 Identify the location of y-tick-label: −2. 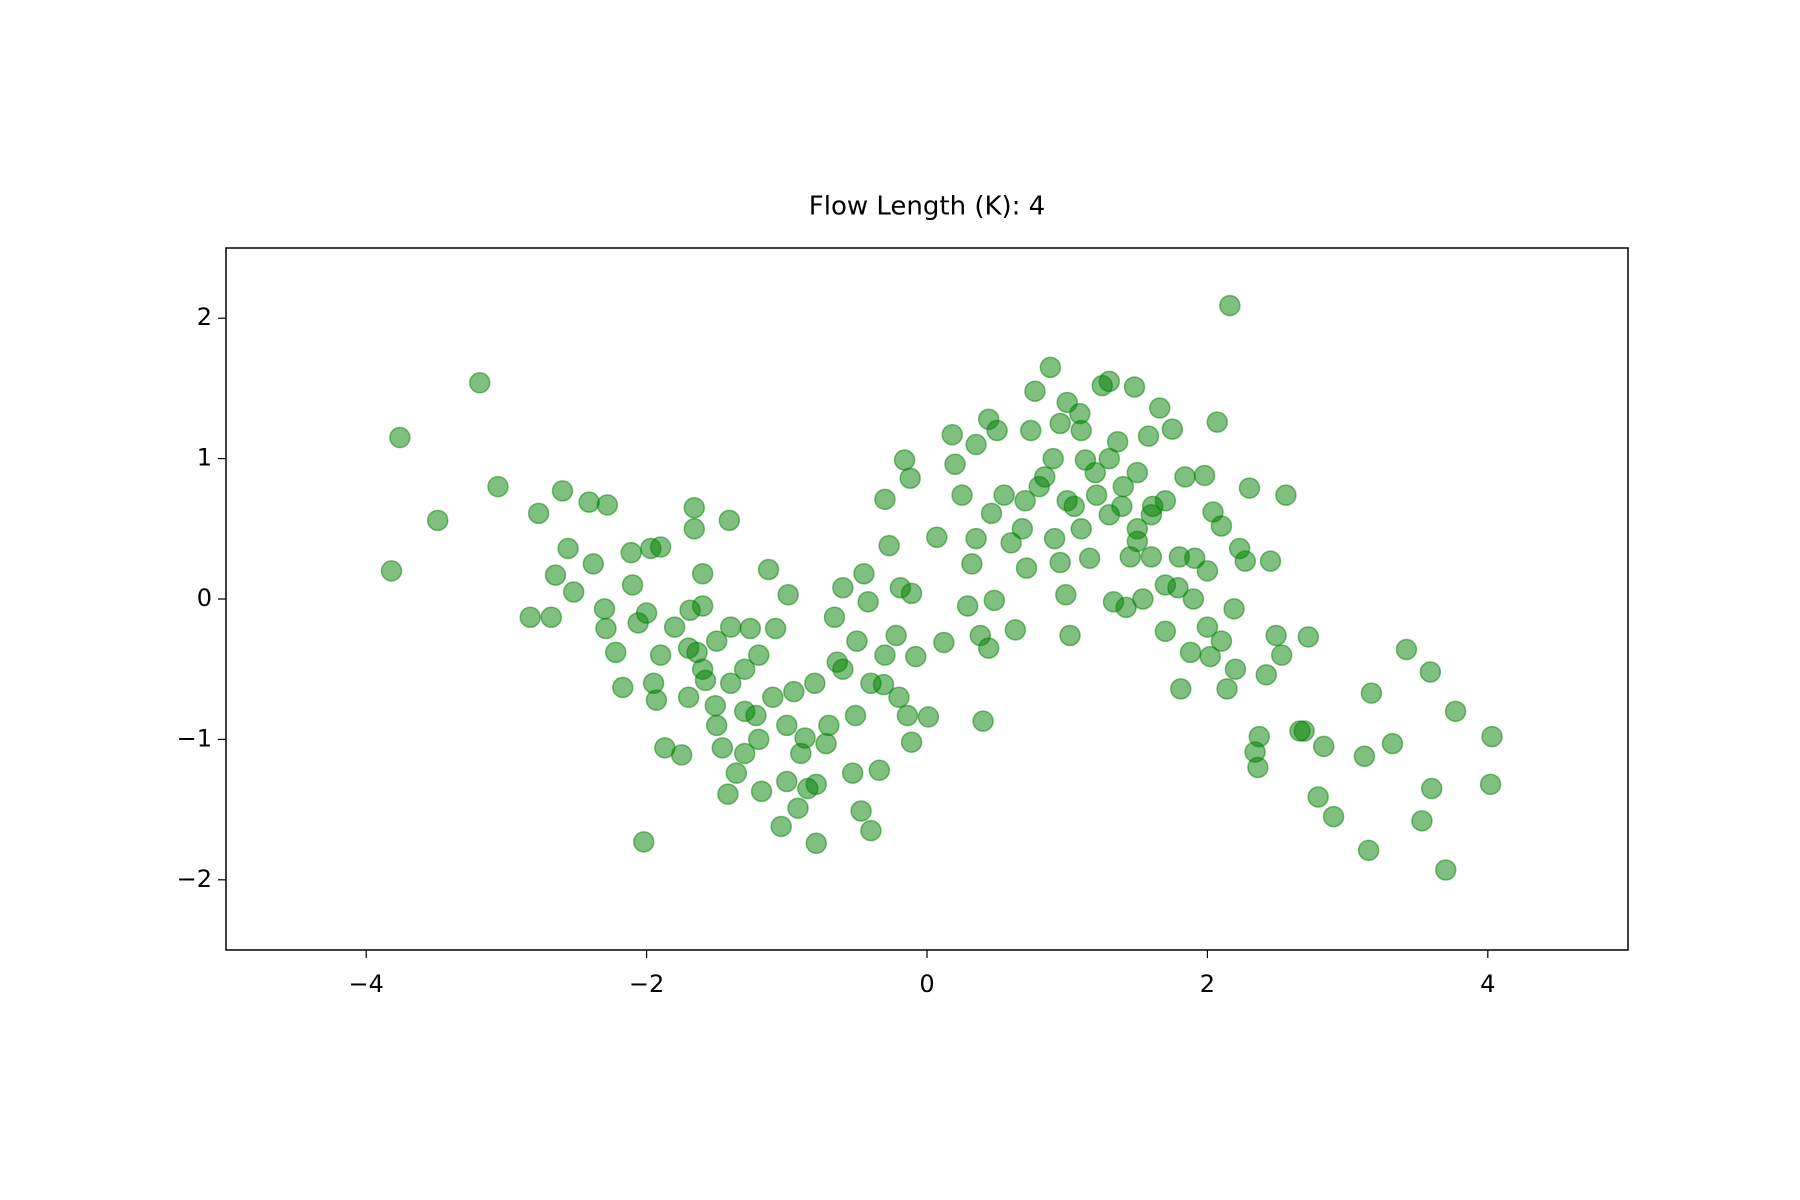
(194, 879).